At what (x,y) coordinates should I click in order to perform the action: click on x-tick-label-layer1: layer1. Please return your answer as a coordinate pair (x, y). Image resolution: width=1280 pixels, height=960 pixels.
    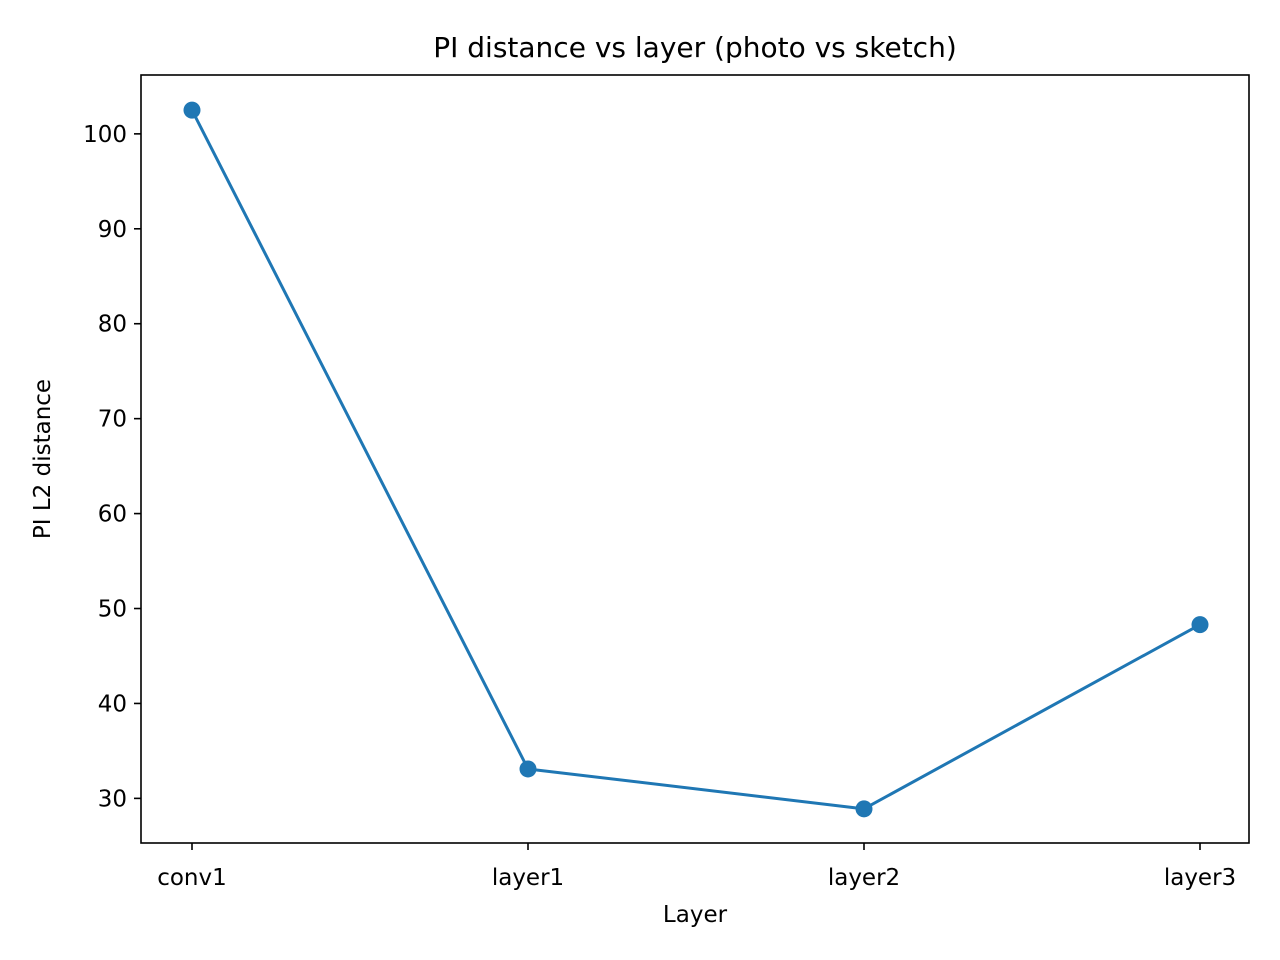
    Looking at the image, I should click on (528, 878).